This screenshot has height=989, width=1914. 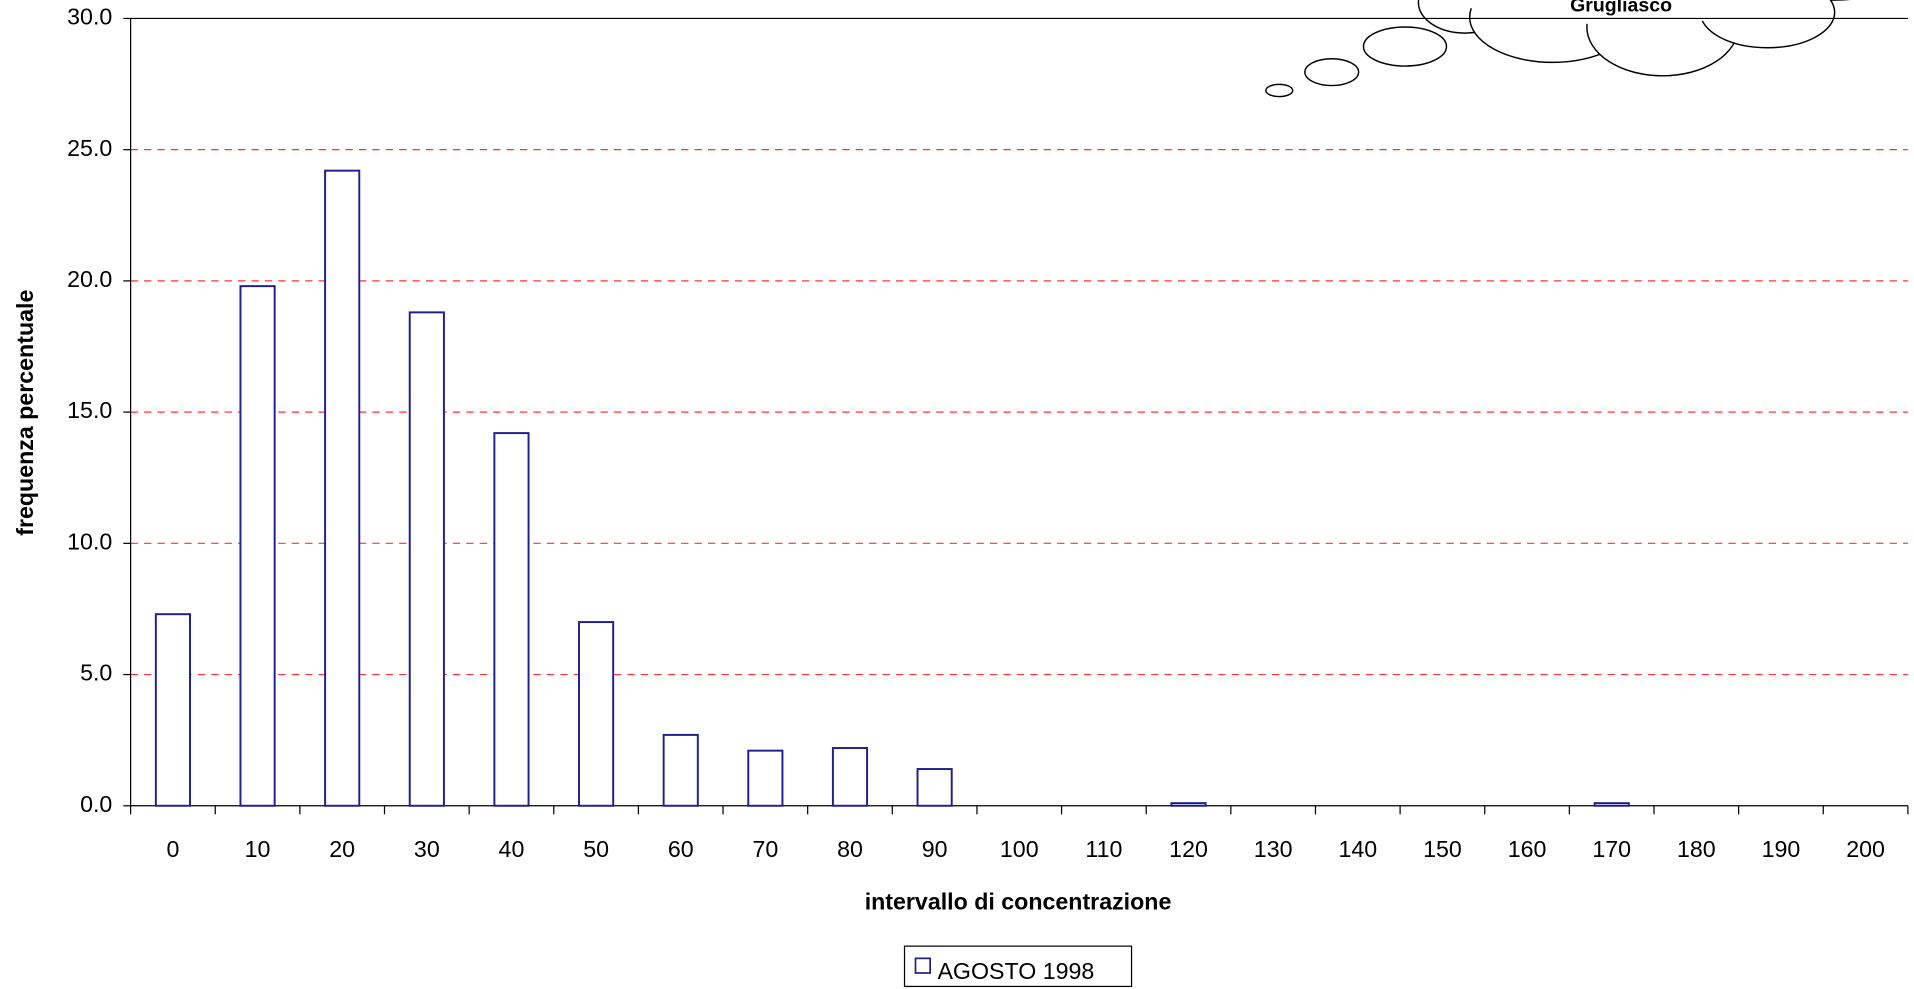 What do you see at coordinates (1188, 849) in the screenshot?
I see `x-tick-label: 120` at bounding box center [1188, 849].